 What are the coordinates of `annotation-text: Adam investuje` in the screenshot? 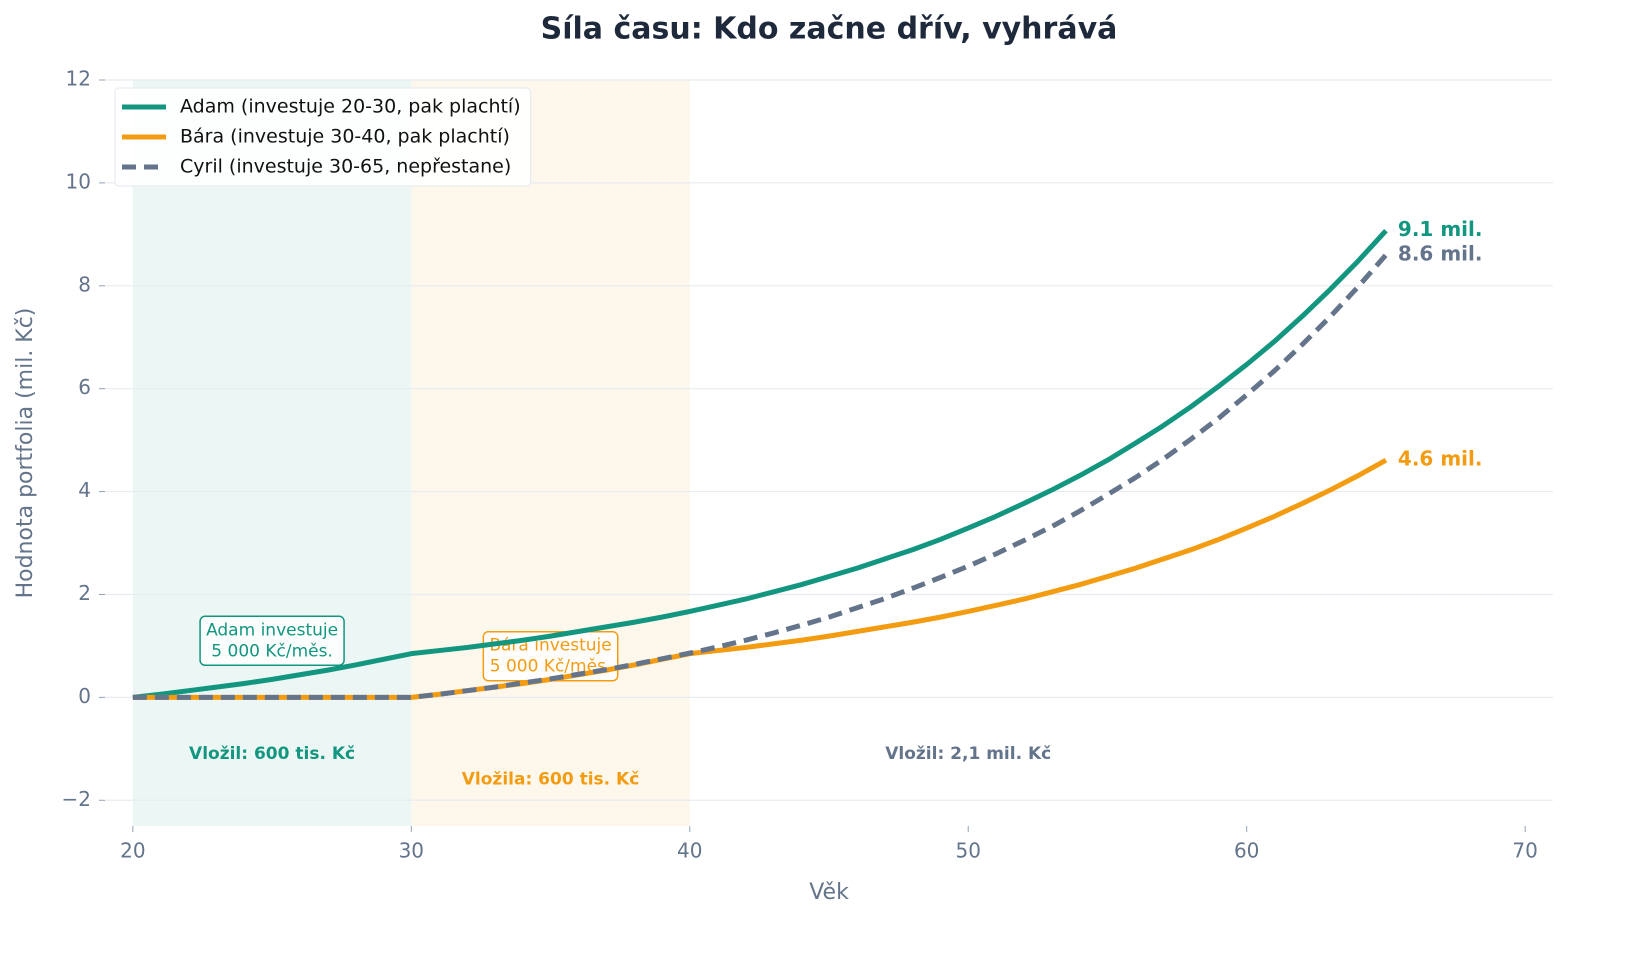 It's located at (272, 630).